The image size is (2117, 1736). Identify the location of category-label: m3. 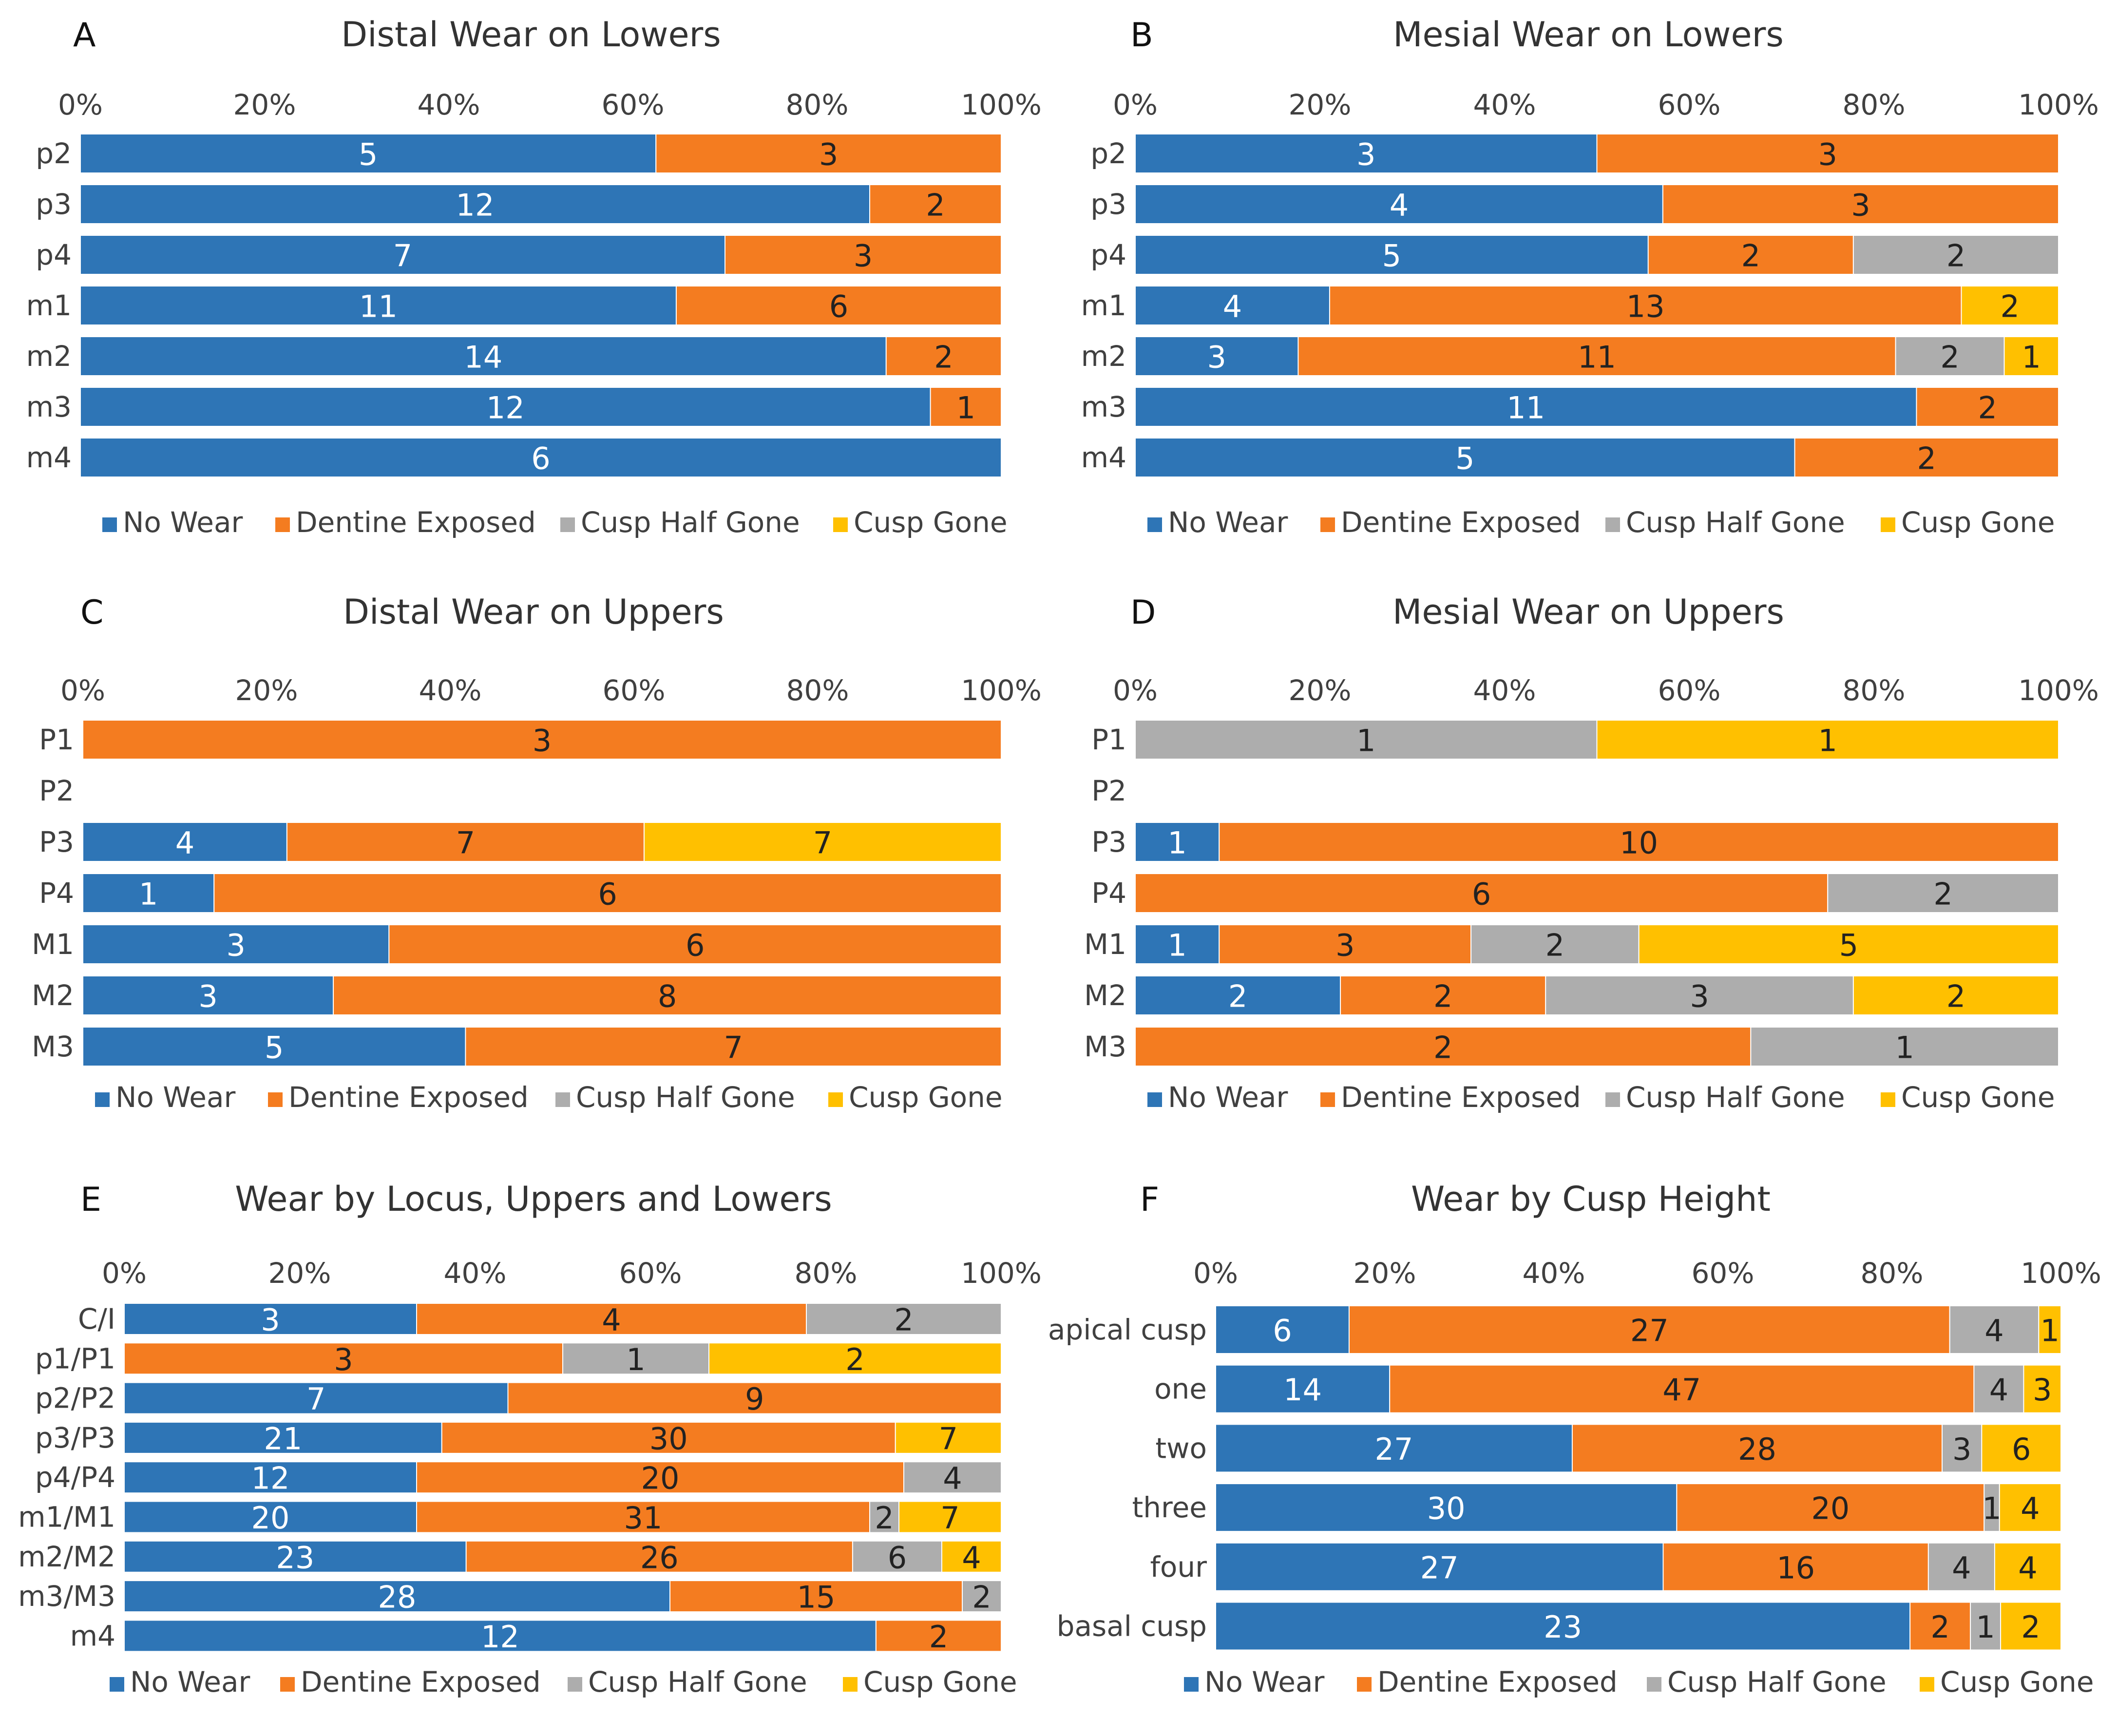
(1103, 406).